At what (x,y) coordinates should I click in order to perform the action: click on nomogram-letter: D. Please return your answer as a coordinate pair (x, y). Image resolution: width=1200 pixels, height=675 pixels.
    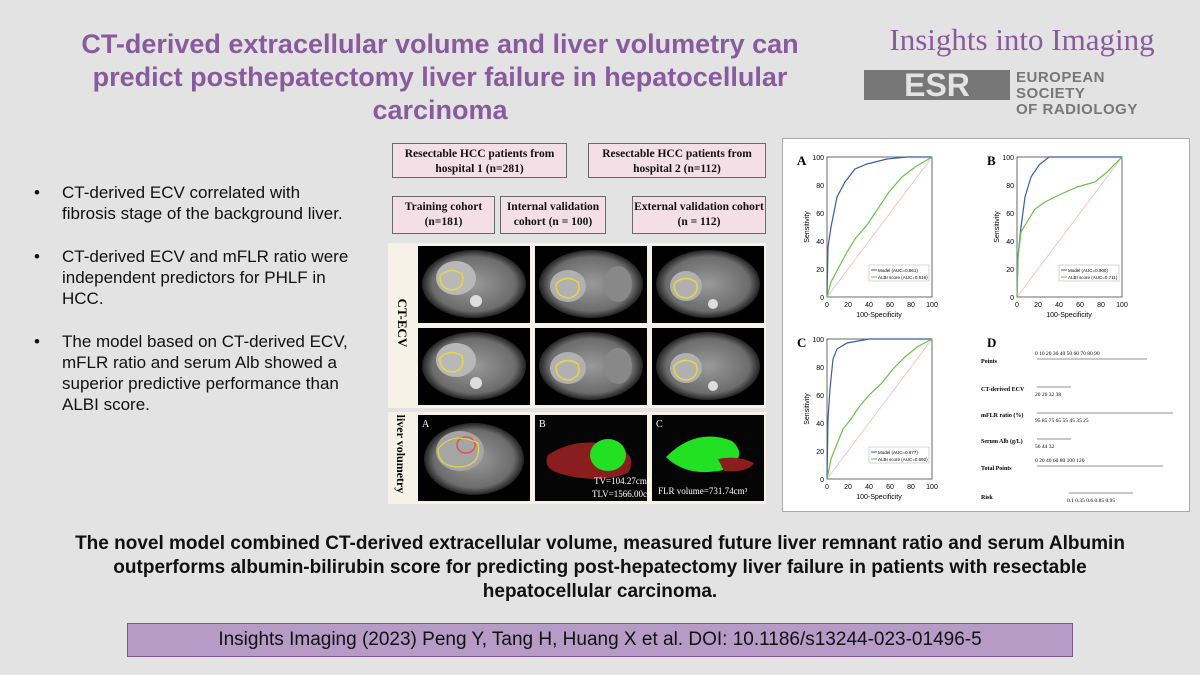
    Looking at the image, I should click on (991, 342).